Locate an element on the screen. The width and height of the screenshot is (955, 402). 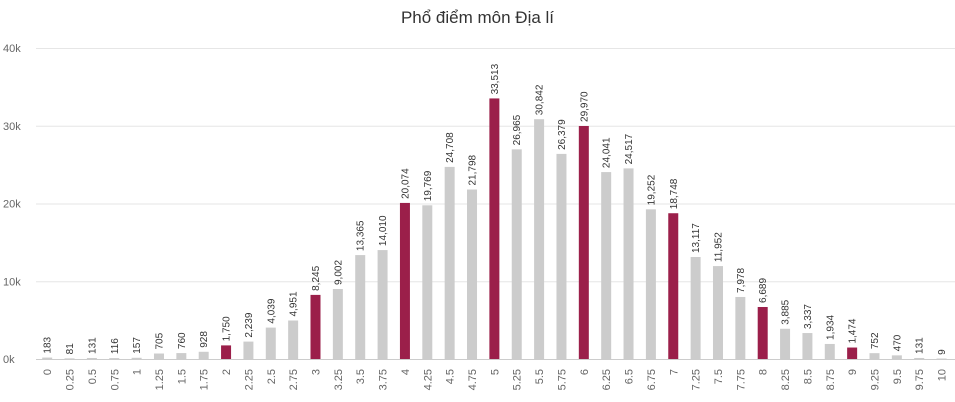
data-label: 6,689 is located at coordinates (763, 290).